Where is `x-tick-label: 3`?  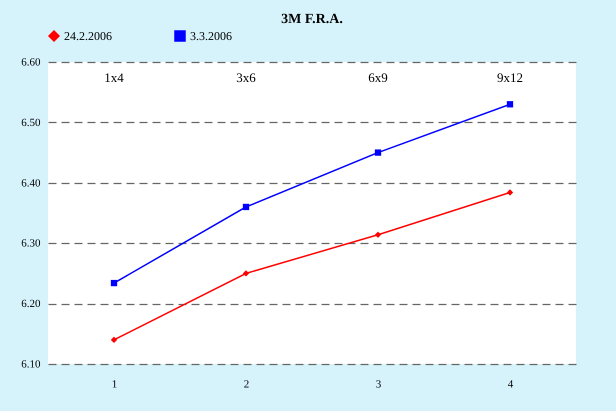 x-tick-label: 3 is located at coordinates (379, 384).